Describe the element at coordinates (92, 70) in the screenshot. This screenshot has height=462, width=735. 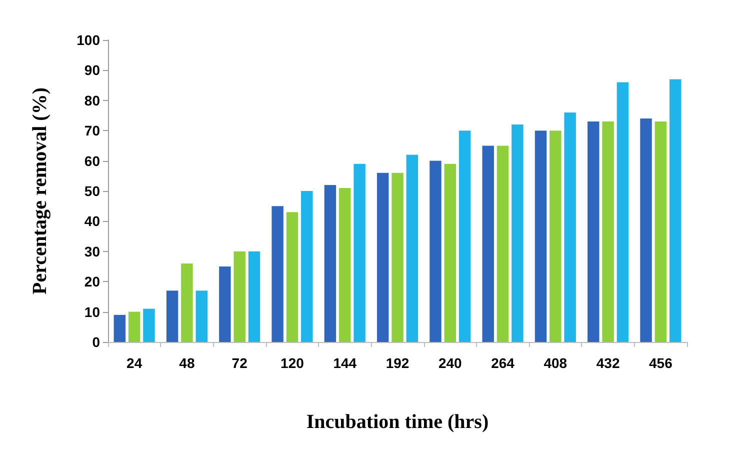
I see `y-tick-label: 90` at that location.